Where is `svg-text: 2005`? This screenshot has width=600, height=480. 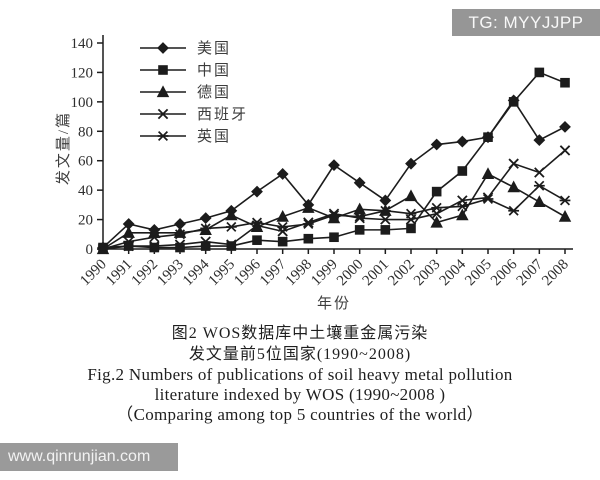 svg-text: 2005 is located at coordinates (478, 273).